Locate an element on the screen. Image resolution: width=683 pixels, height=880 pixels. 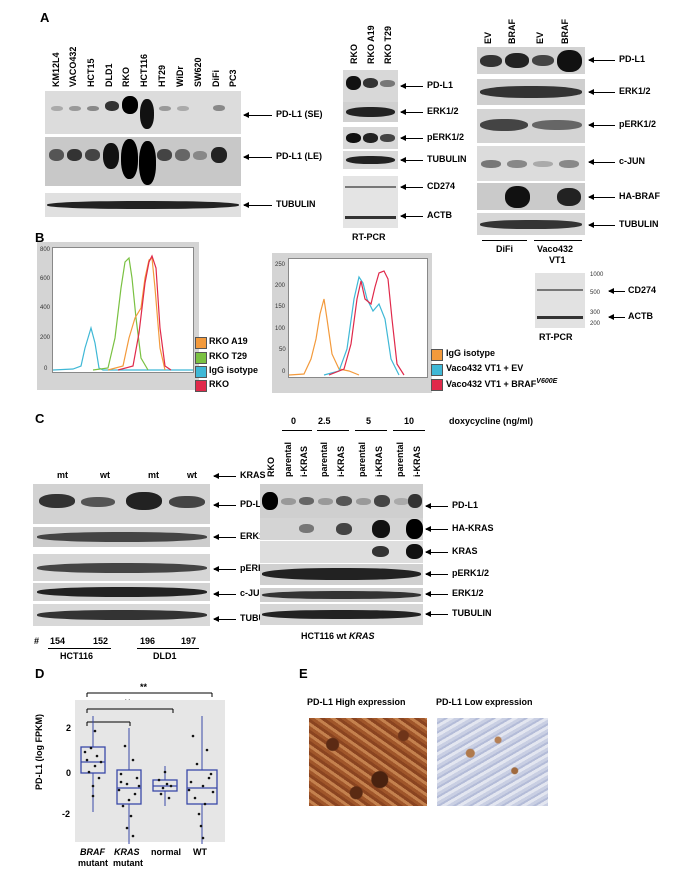
lane-label: HCT15 is located at coordinates (91, 72).